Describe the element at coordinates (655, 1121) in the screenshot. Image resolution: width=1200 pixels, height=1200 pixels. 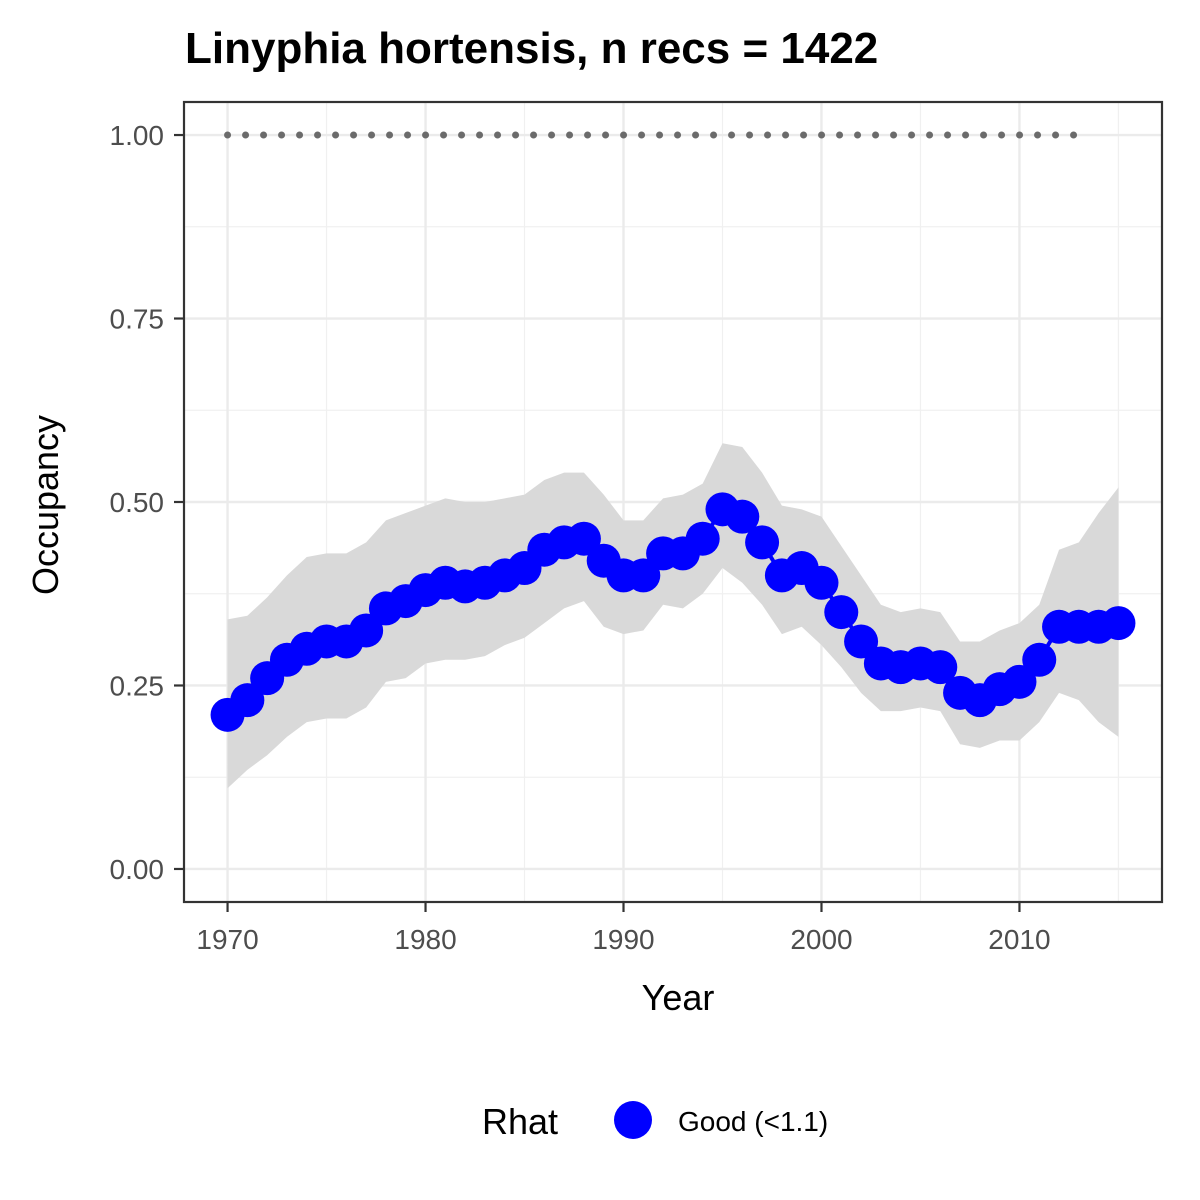
I see `legend: Rhat Good (<1.1)` at that location.